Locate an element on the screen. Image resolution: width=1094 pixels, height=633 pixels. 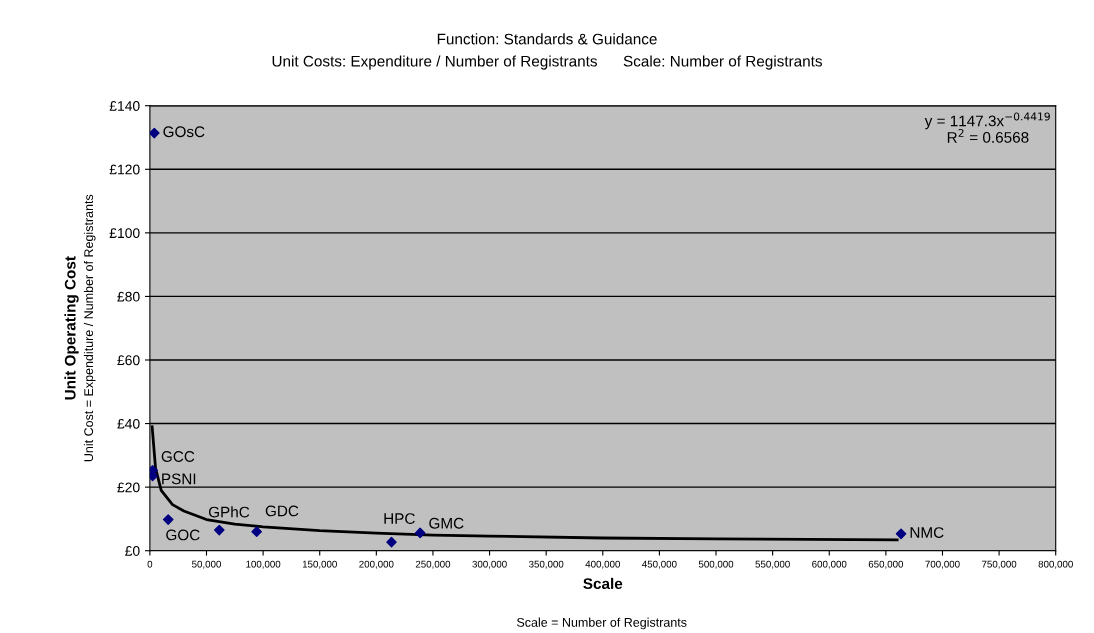
y-tick-label: £100 is located at coordinates (124, 233).